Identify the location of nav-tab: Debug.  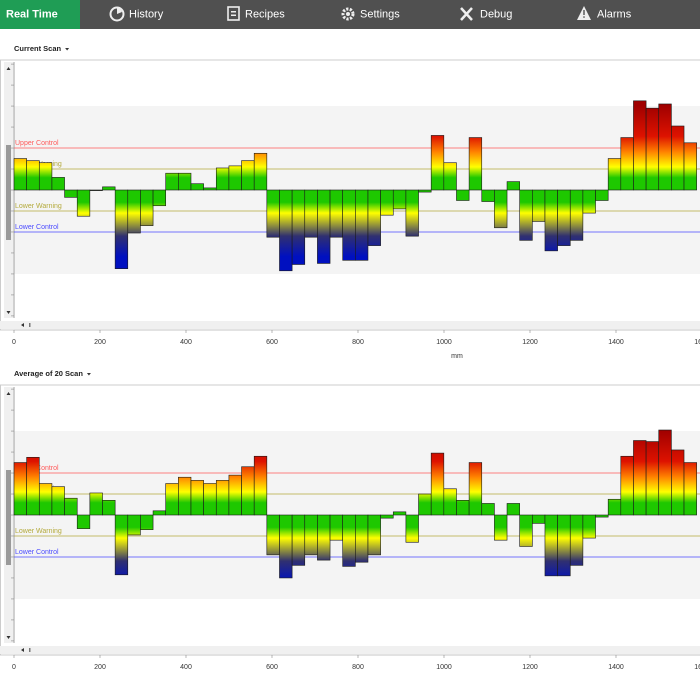
(496, 14).